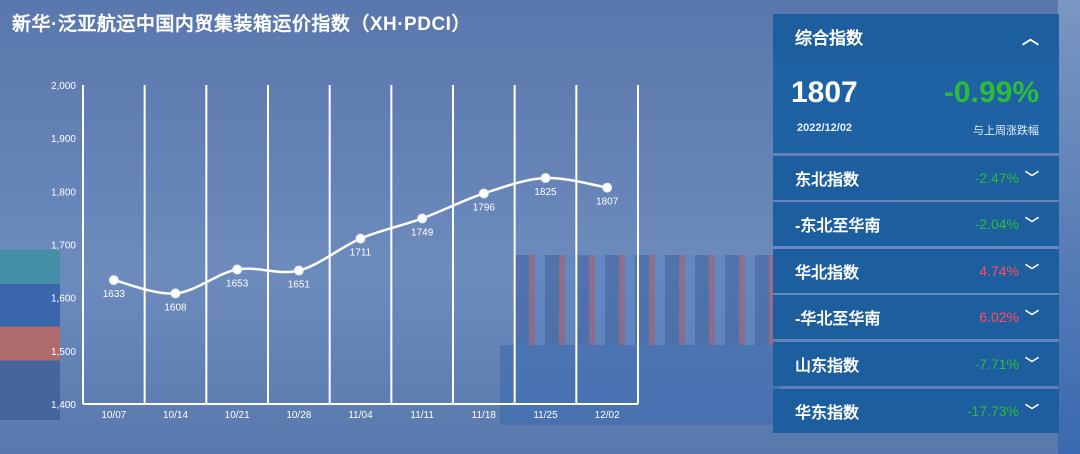 This screenshot has height=454, width=1080. I want to click on background-photo-ship-hull, so click(640, 385).